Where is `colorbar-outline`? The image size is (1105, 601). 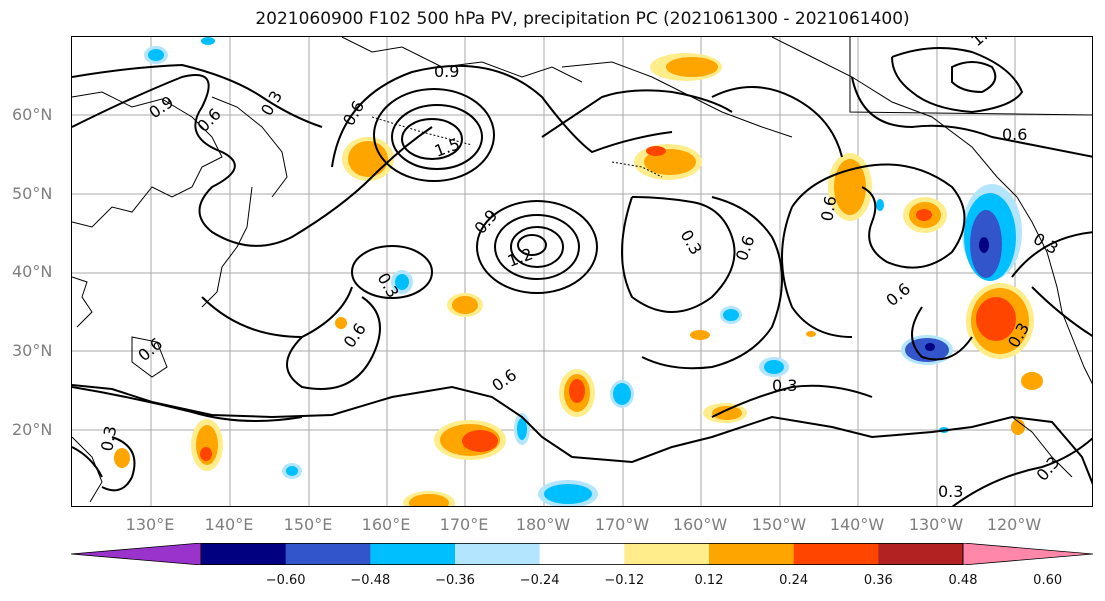
colorbar-outline is located at coordinates (582, 554).